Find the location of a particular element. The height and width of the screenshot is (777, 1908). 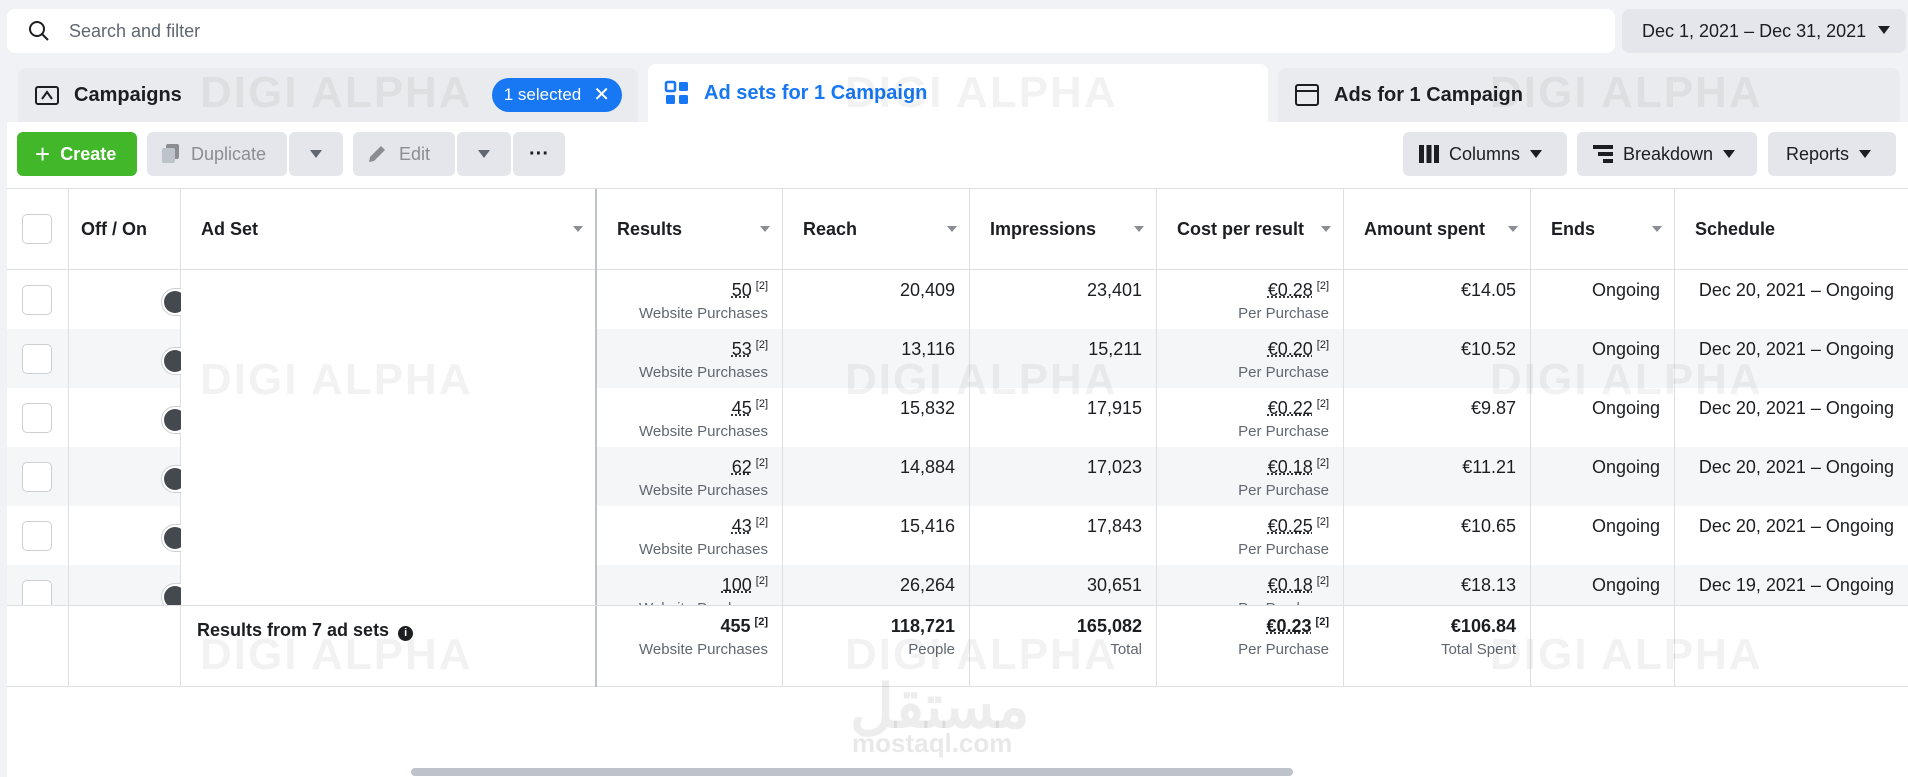

select-all-checkbox is located at coordinates (37, 229).